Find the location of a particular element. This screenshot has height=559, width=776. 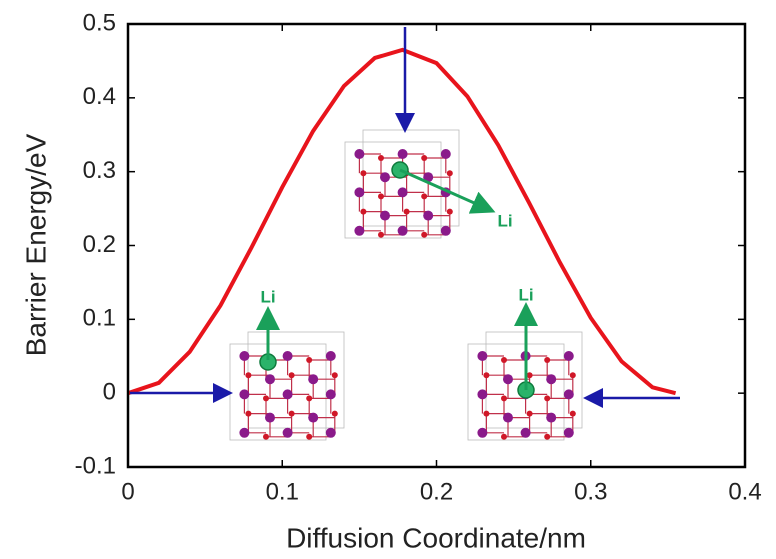

y-axis-label: Barrier Energy/eV is located at coordinates (35, 244).